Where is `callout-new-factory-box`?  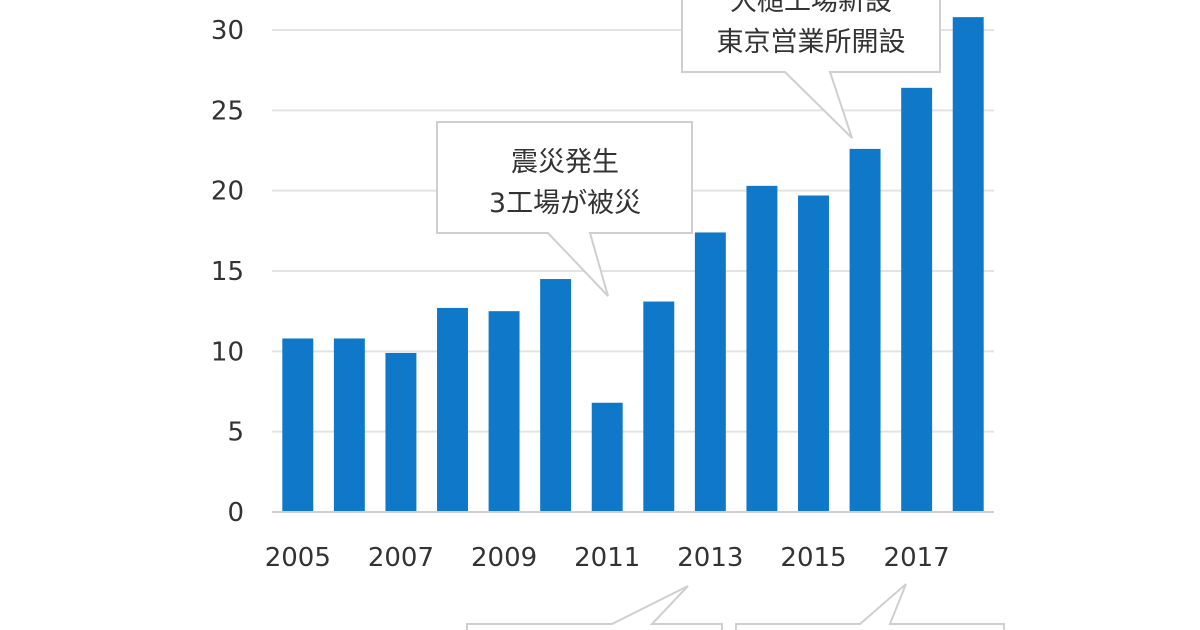
callout-new-factory-box is located at coordinates (811, 69).